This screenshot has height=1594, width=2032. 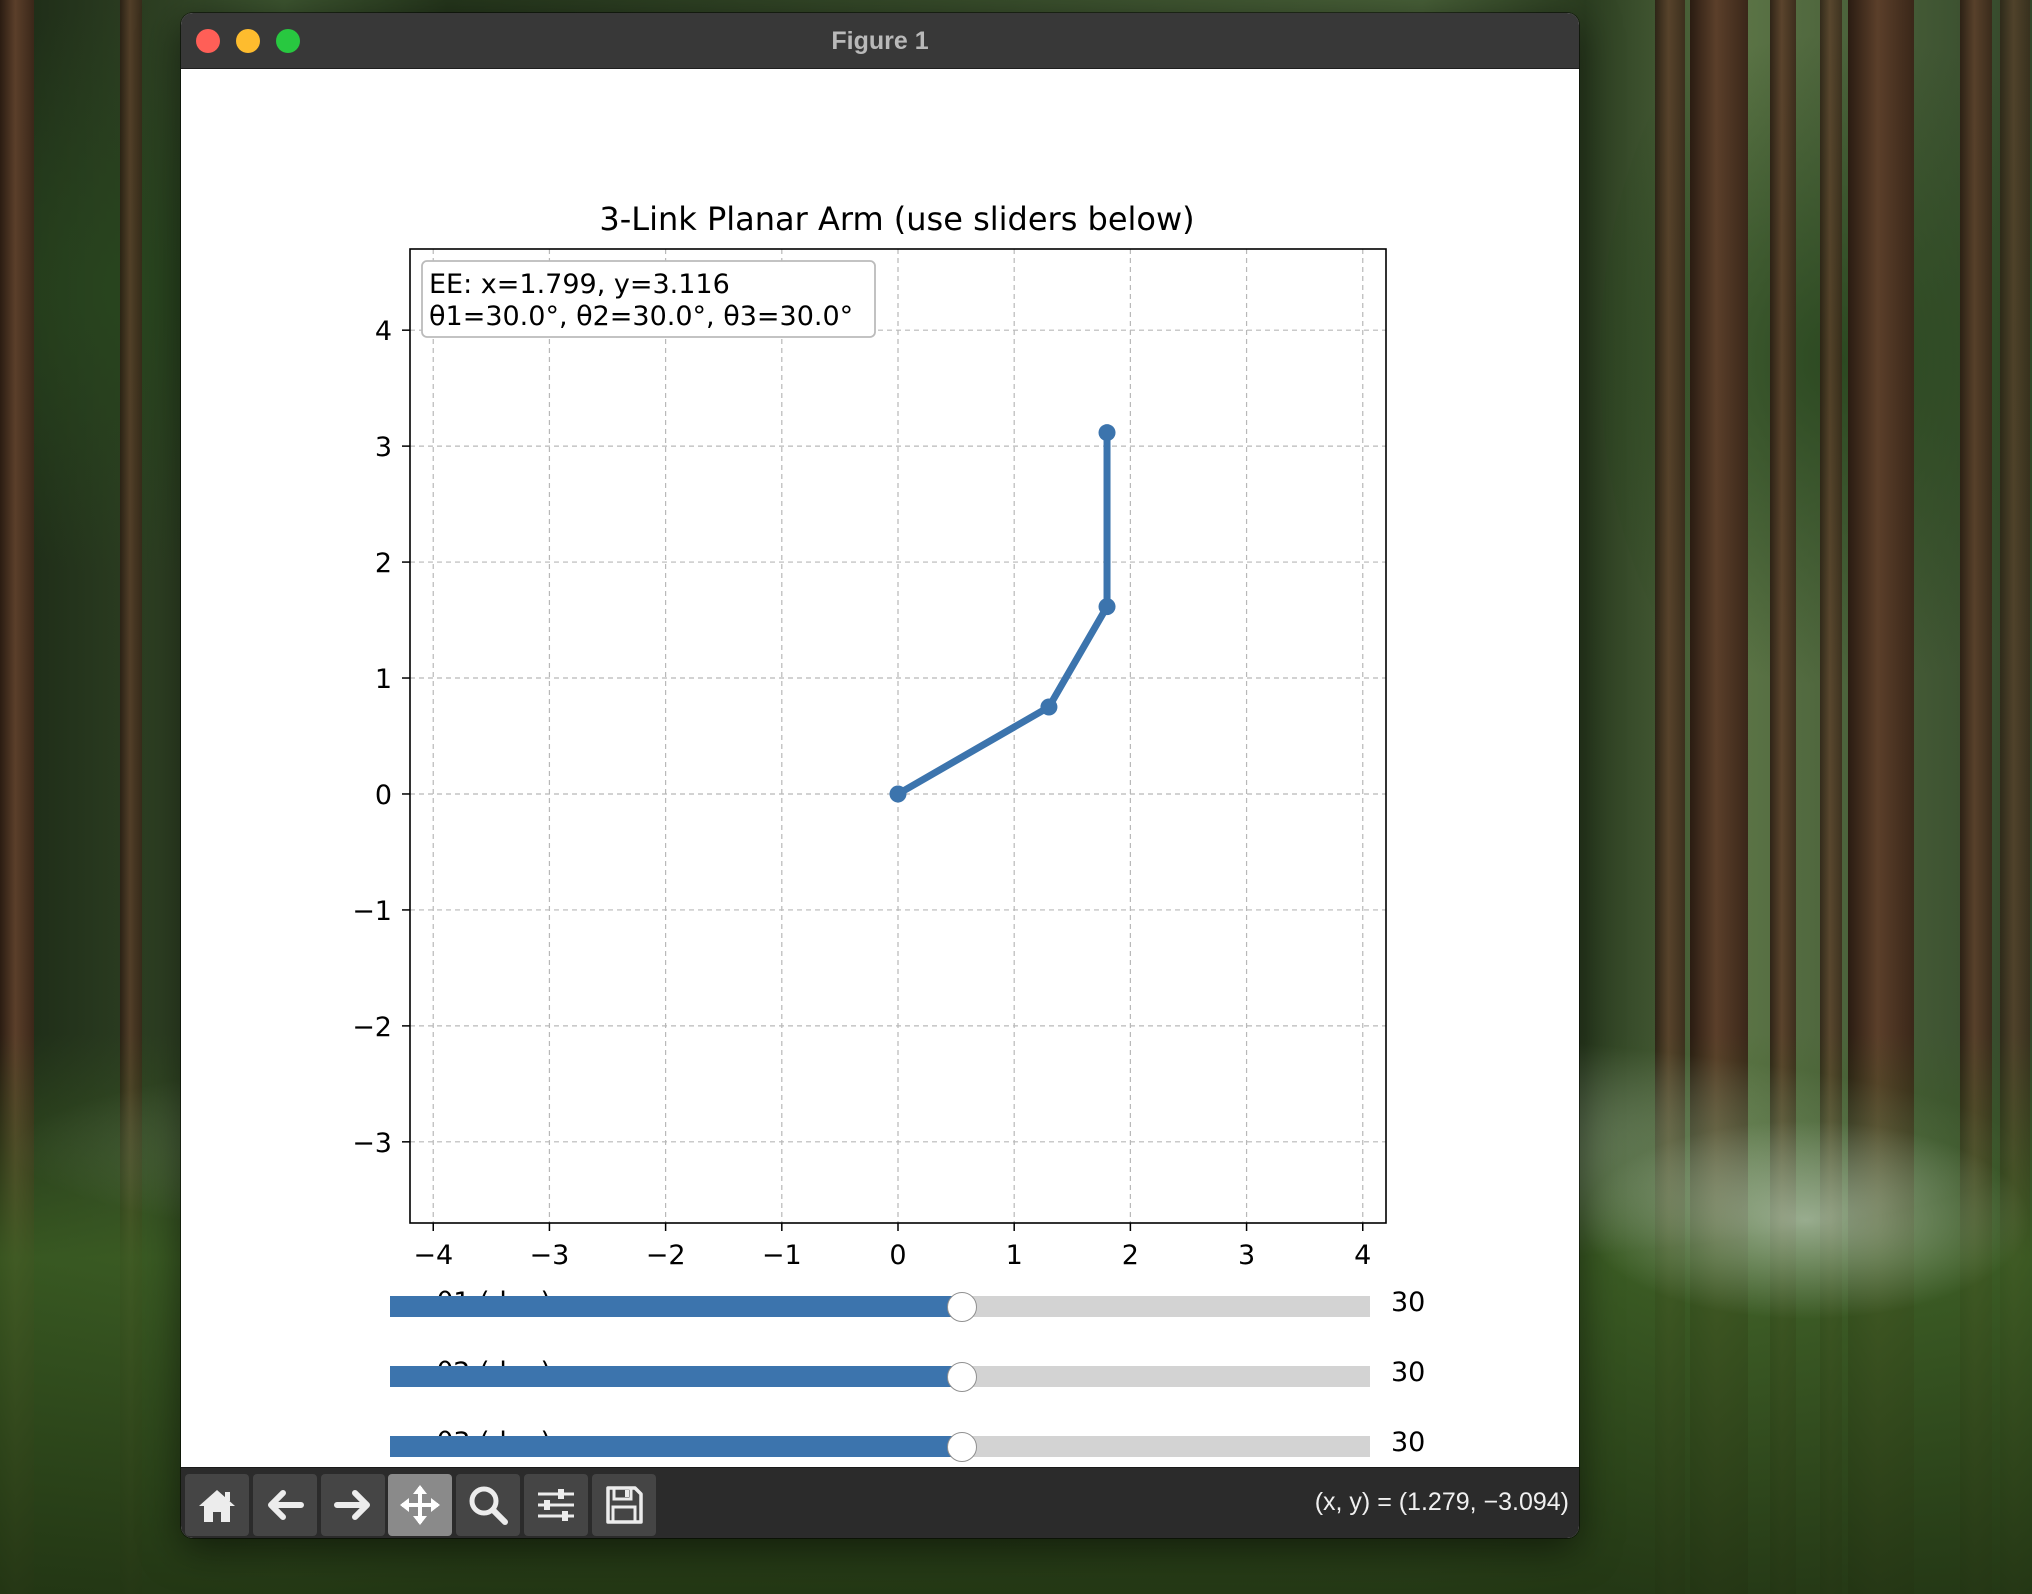 I want to click on x-tick-label: −3, so click(x=550, y=1255).